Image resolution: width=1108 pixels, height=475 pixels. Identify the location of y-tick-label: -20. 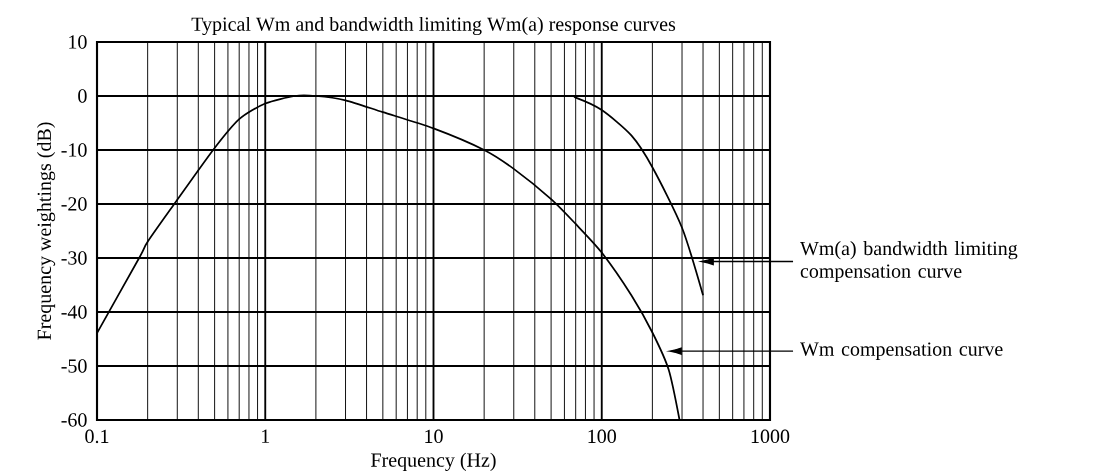
(74, 204).